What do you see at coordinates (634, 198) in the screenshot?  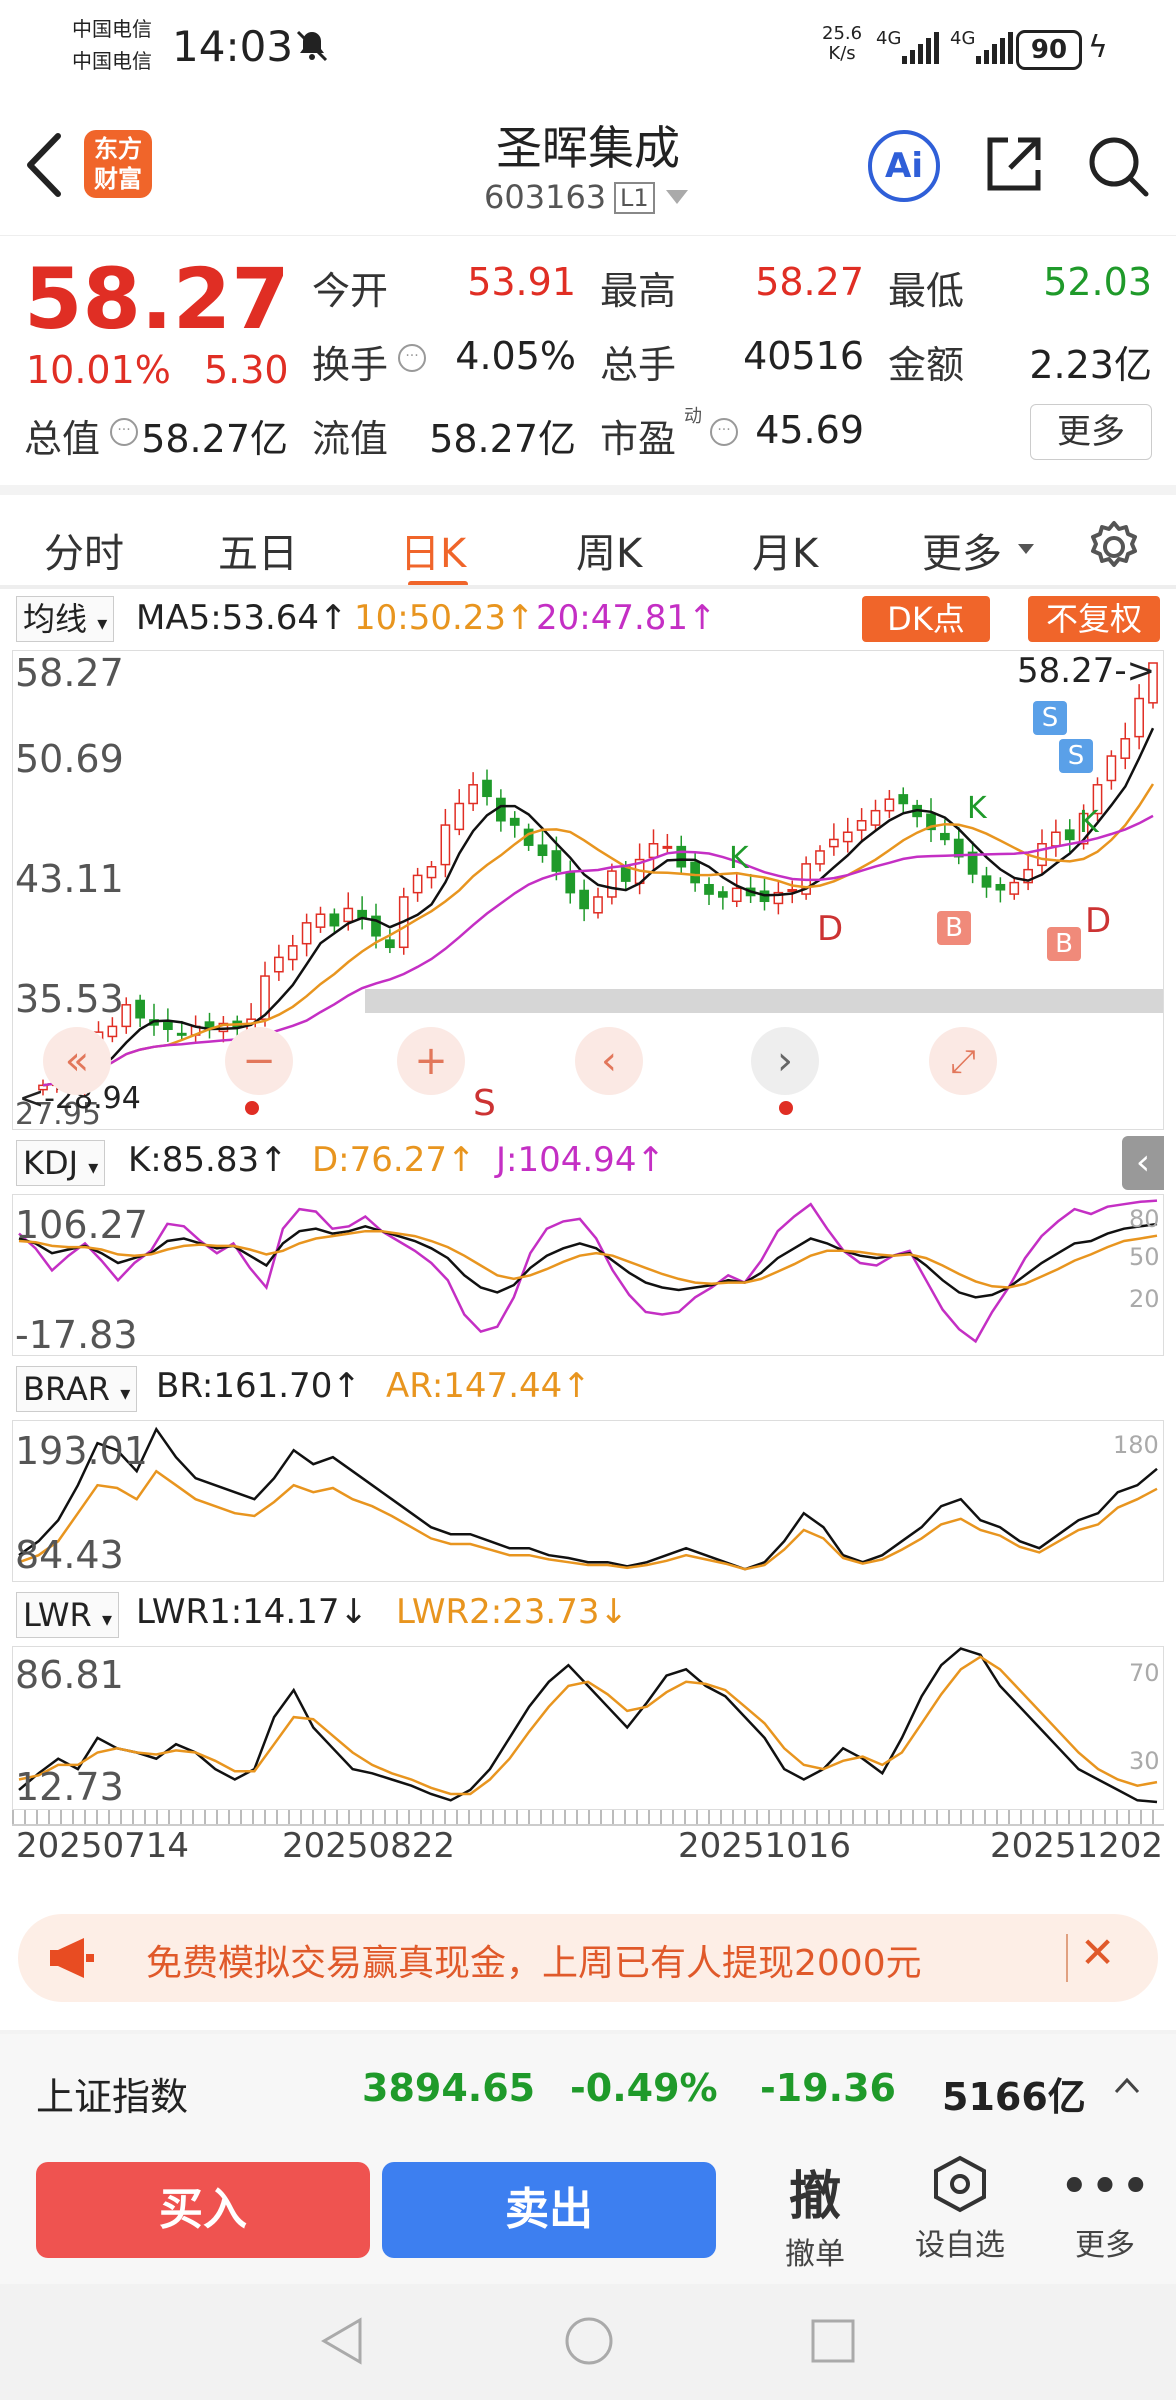 I see `level-badge: L1` at bounding box center [634, 198].